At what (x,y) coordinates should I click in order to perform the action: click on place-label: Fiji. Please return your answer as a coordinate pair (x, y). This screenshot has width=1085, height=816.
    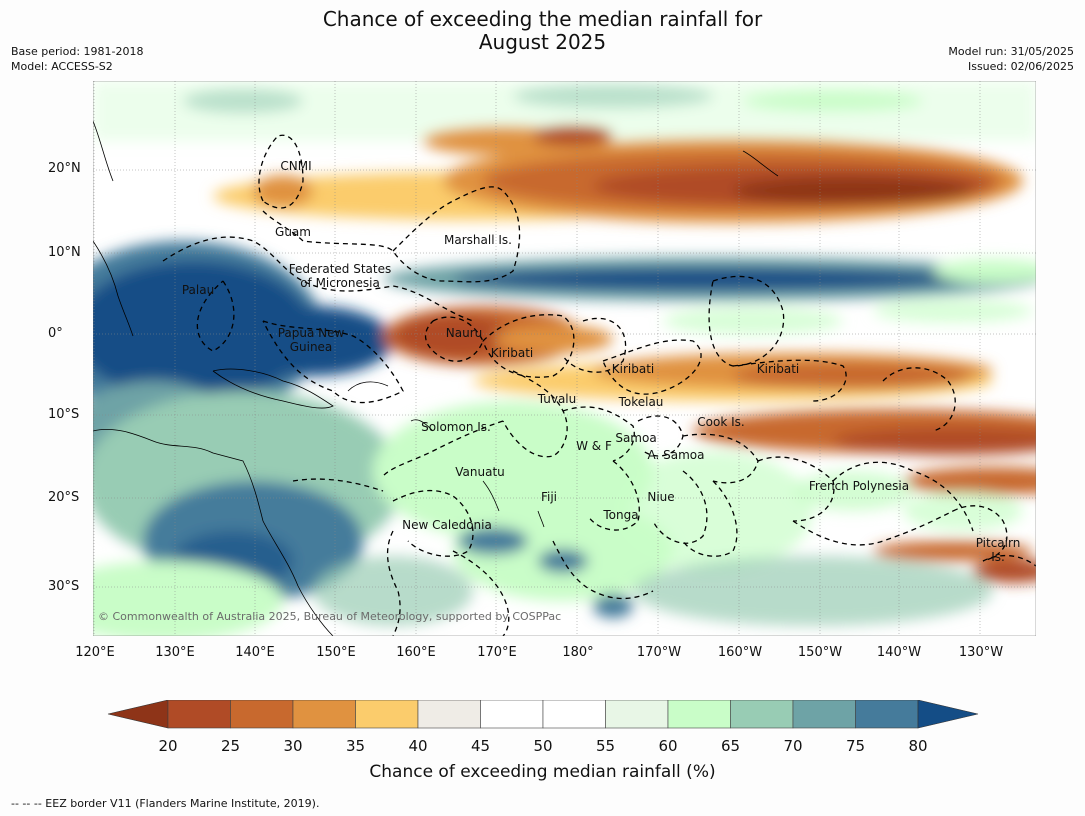
    Looking at the image, I should click on (549, 497).